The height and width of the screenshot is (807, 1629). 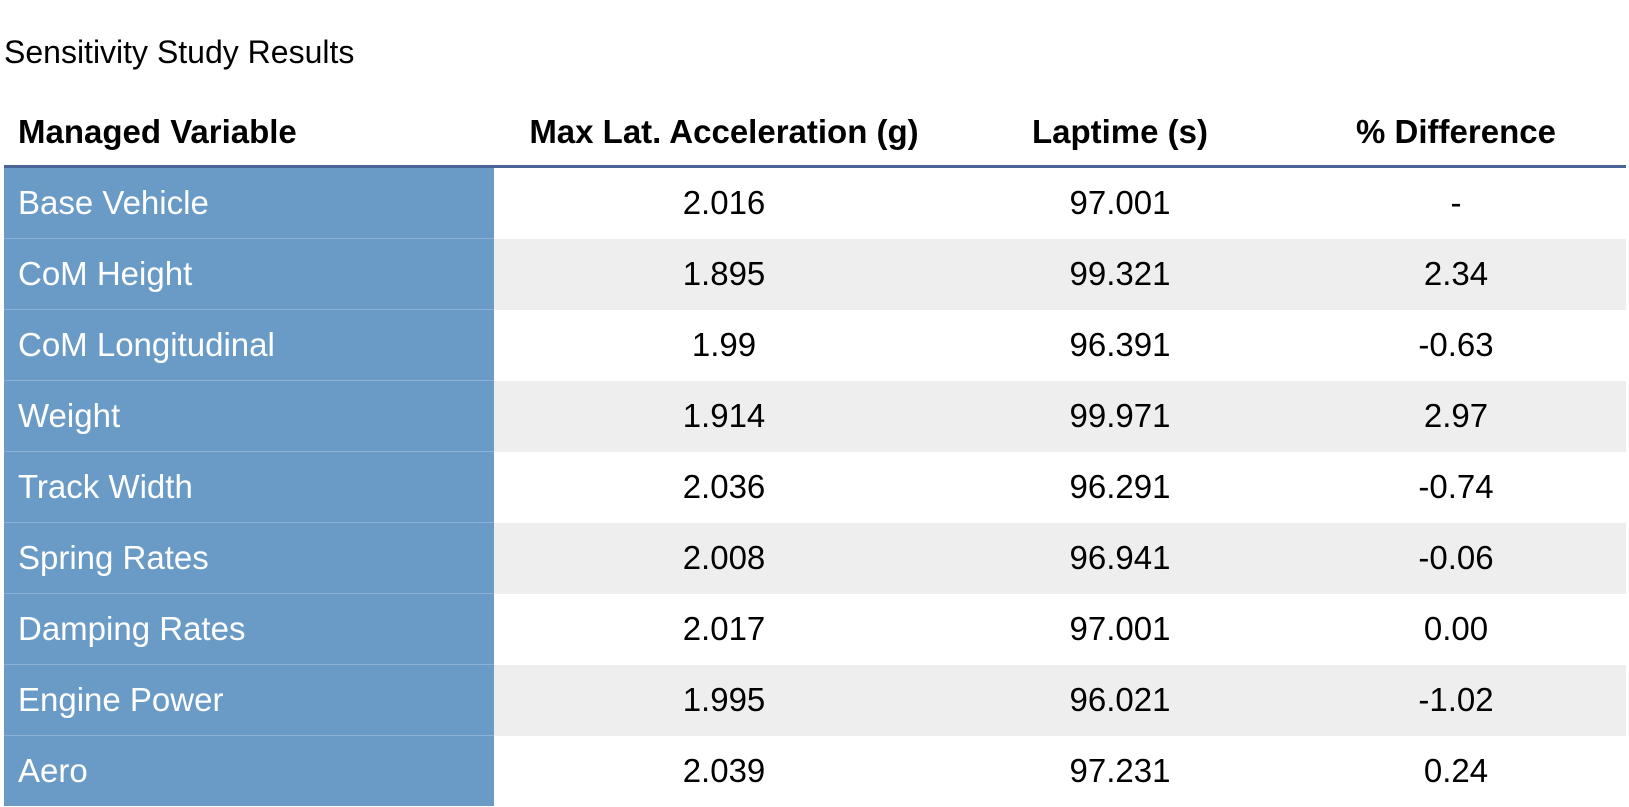 What do you see at coordinates (1120, 133) in the screenshot?
I see `column-header: Laptime (s)` at bounding box center [1120, 133].